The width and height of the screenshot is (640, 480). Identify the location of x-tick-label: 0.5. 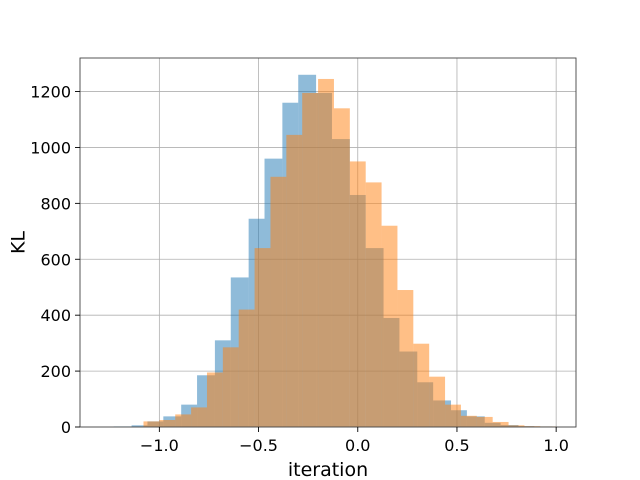
(456, 445).